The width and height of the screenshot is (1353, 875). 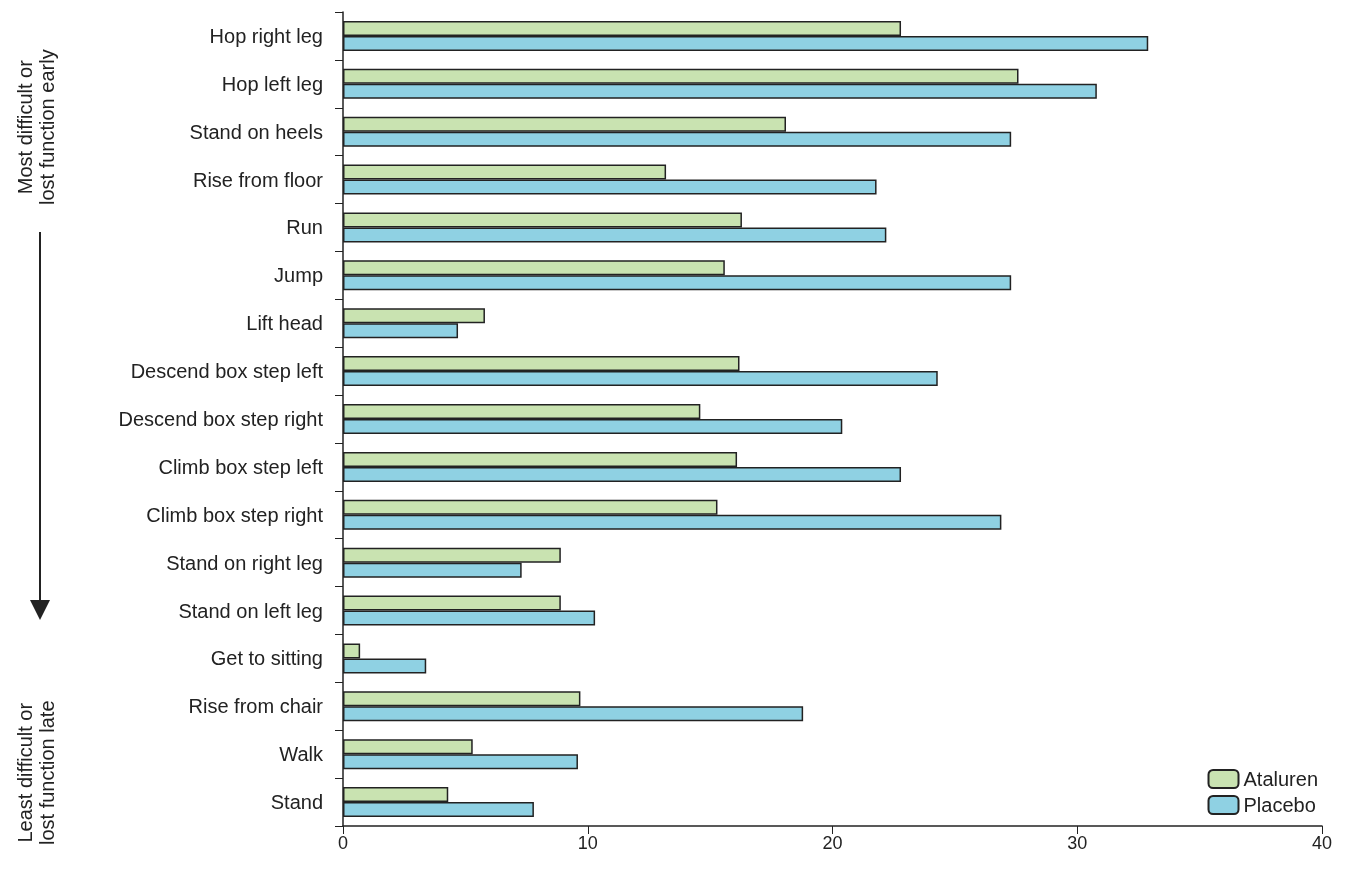 What do you see at coordinates (256, 131) in the screenshot?
I see `y-tick-label: Stand on heels` at bounding box center [256, 131].